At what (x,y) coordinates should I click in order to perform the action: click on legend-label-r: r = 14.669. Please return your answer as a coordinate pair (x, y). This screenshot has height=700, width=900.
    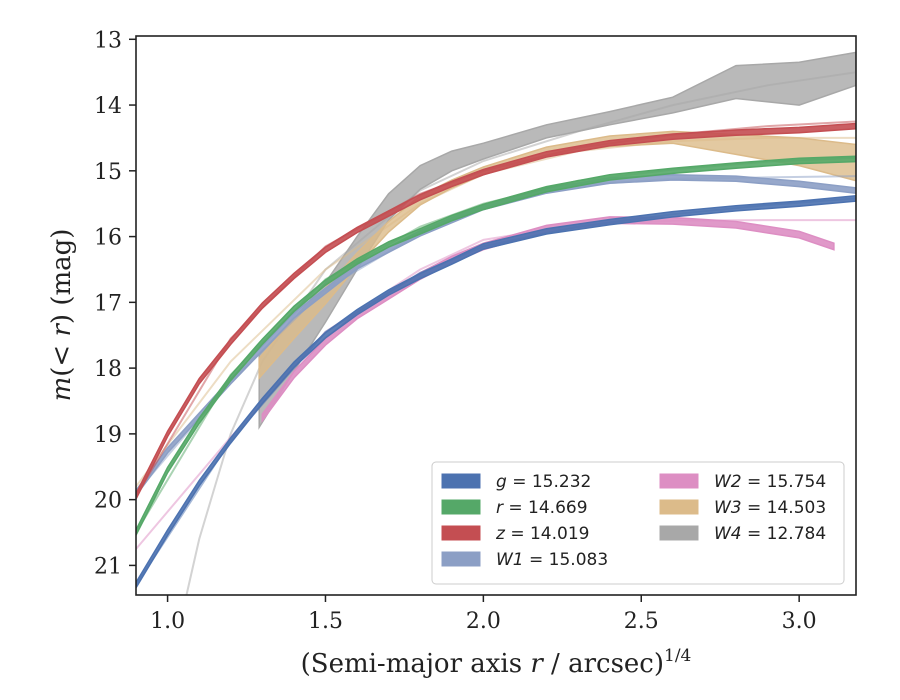
    Looking at the image, I should click on (542, 508).